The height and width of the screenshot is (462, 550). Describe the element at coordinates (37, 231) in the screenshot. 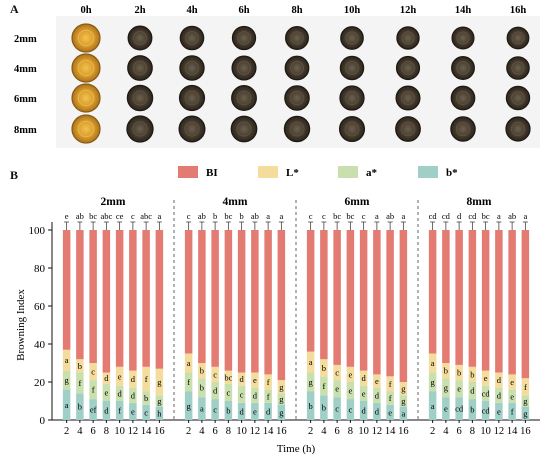

I see `y-tick-label: 100` at that location.